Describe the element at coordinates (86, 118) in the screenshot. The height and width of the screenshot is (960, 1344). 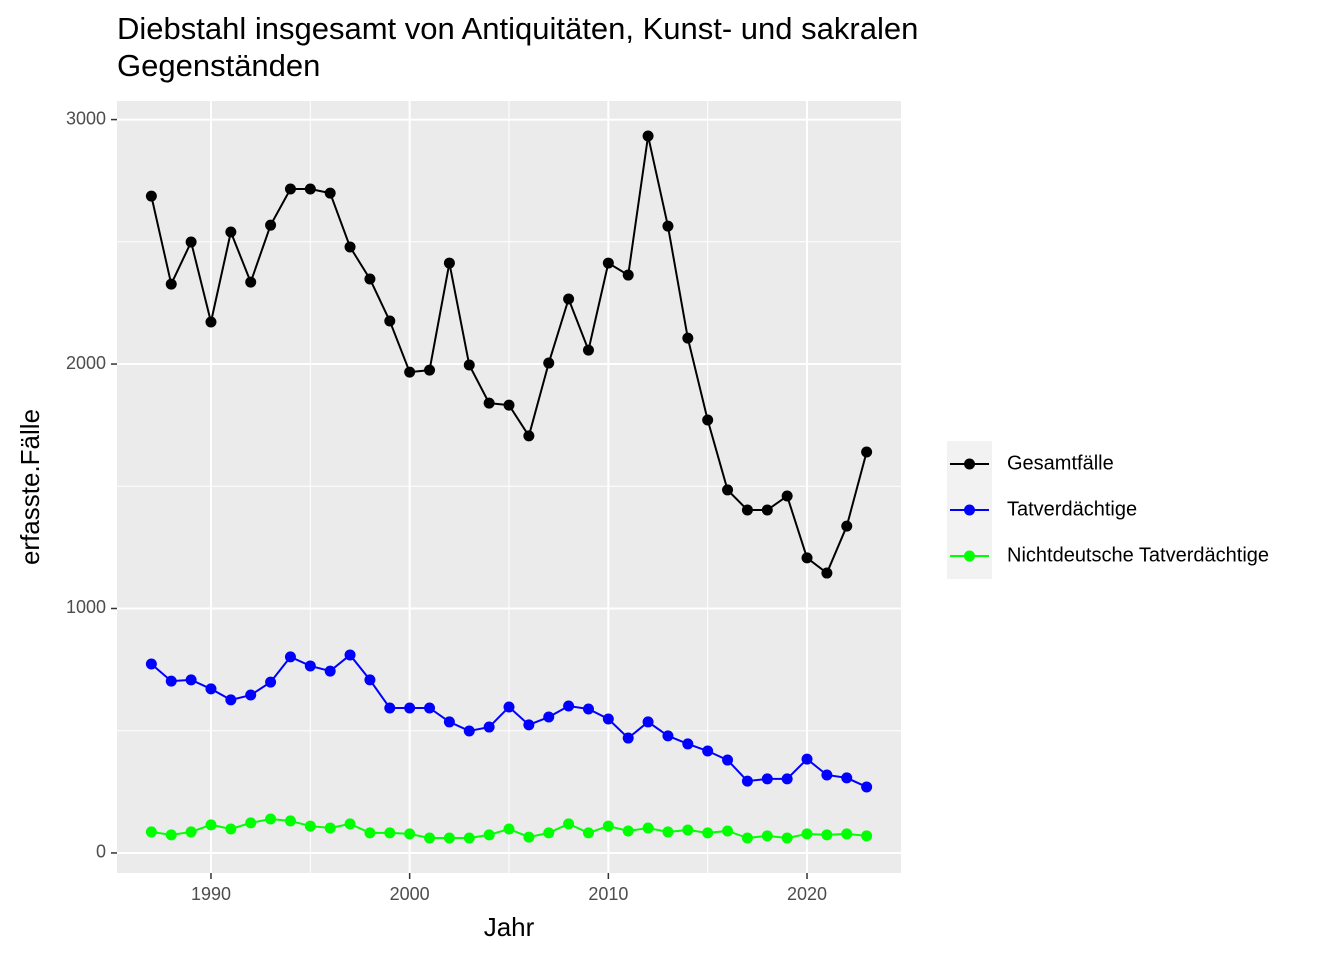
I see `y-tick-label: 3000` at that location.